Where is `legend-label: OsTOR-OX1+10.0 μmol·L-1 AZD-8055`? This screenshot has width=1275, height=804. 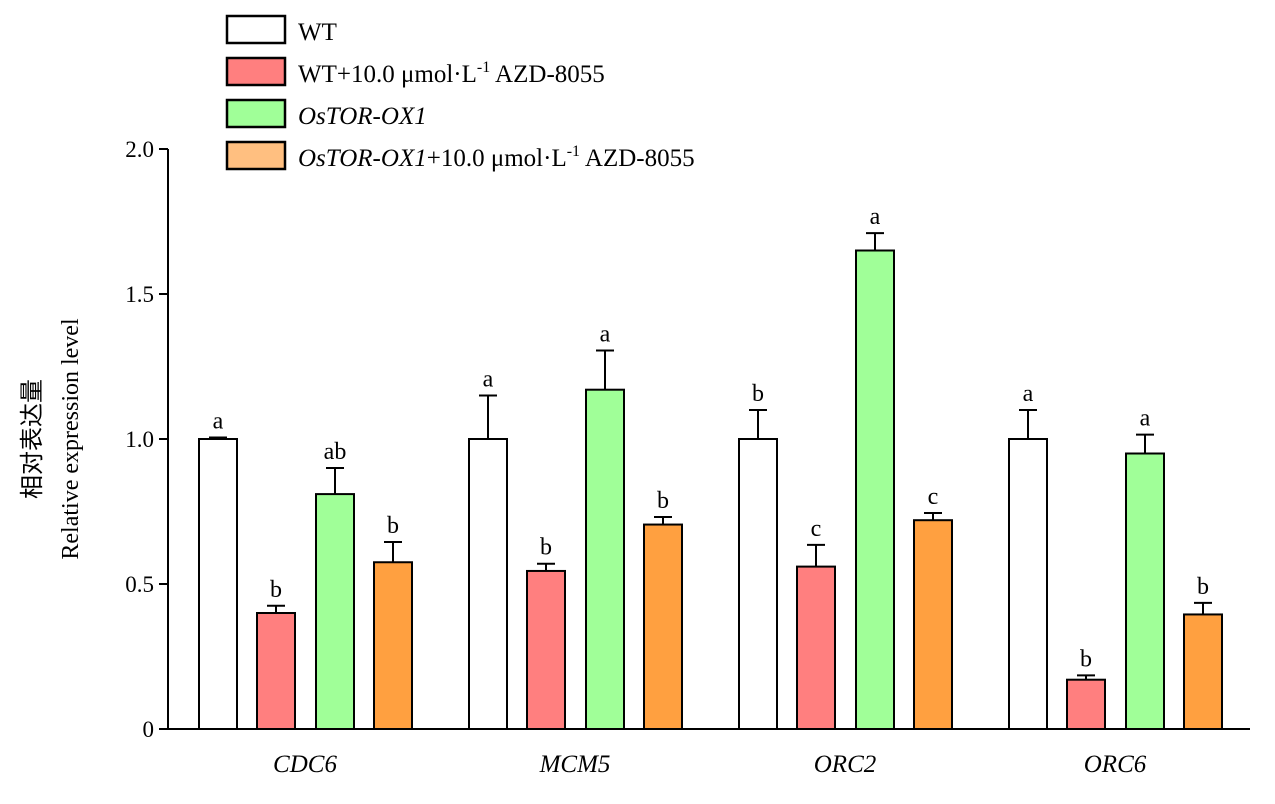 legend-label: OsTOR-OX1+10.0 μmol·L-1 AZD-8055 is located at coordinates (496, 157).